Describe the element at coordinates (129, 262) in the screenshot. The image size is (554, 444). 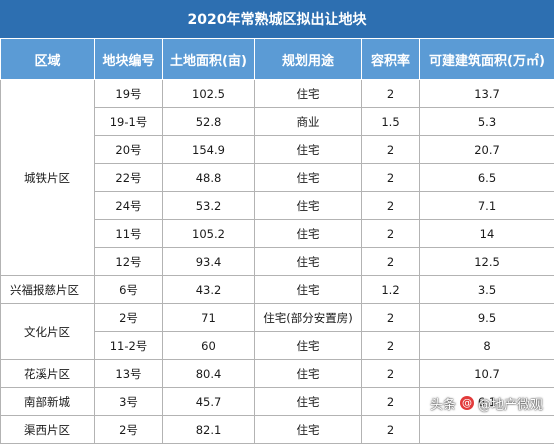
I see `parcel-id-cell: 12号` at that location.